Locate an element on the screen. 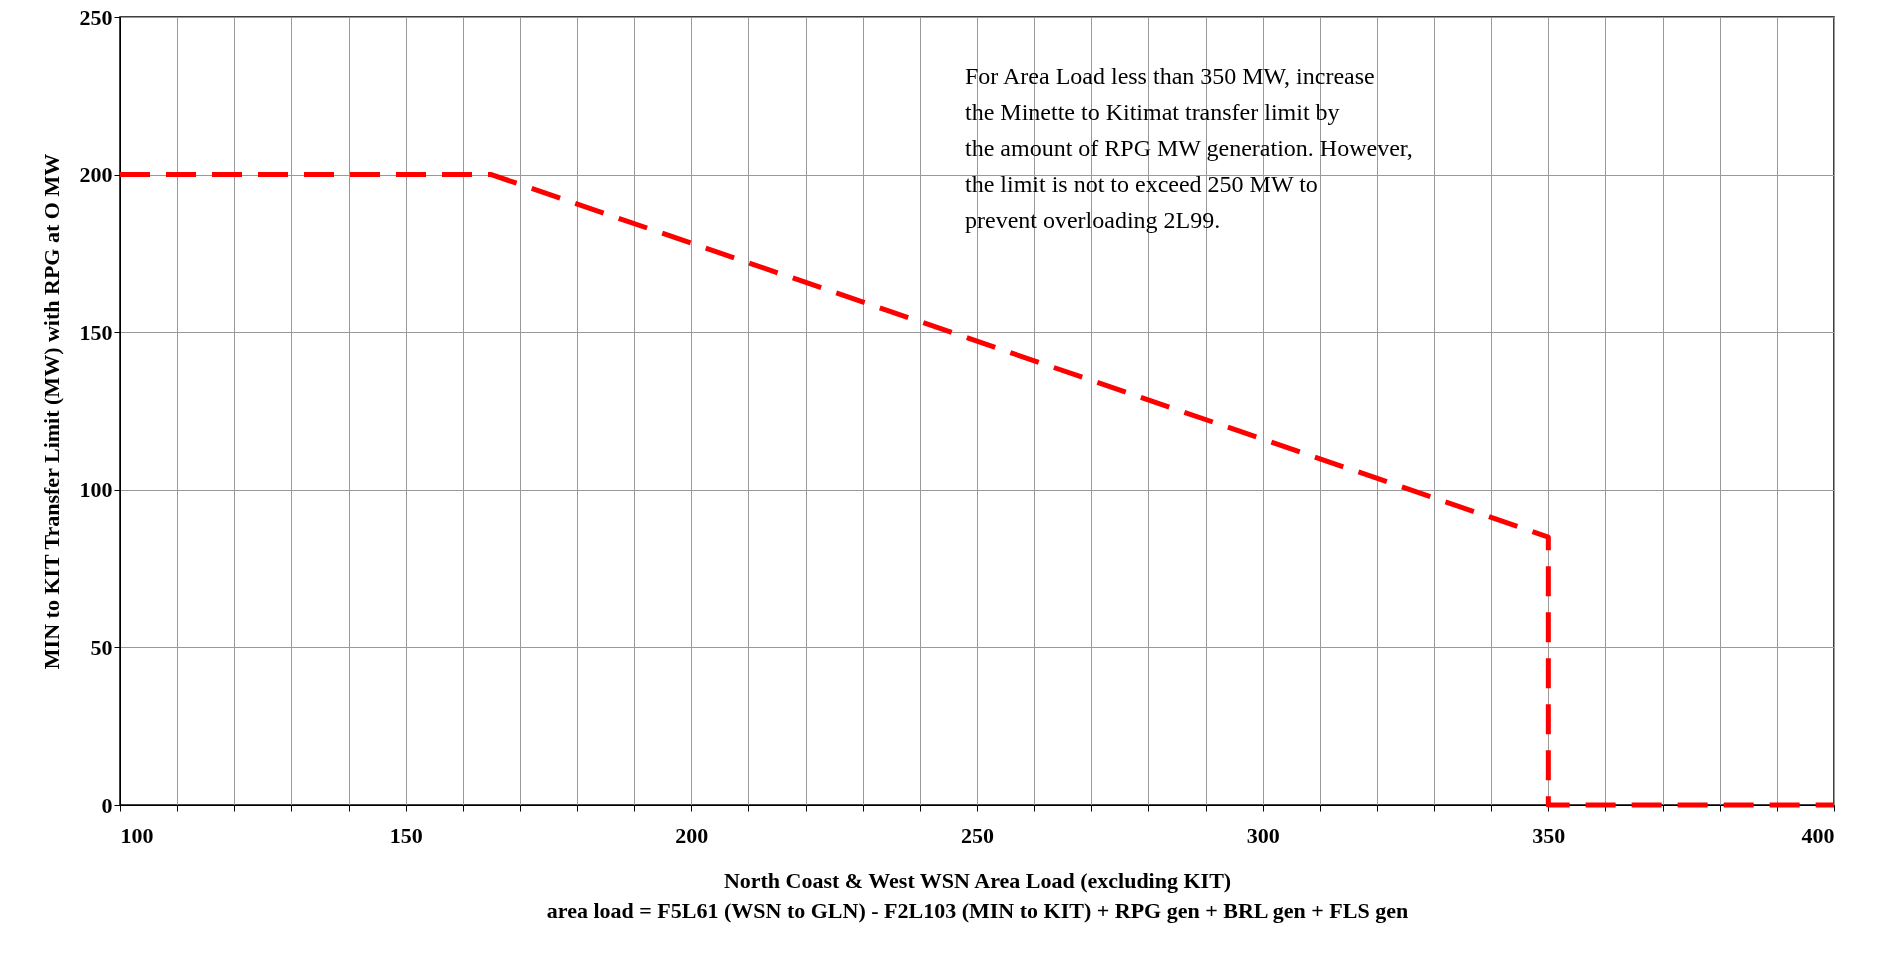  y-tick-label: 100 is located at coordinates (96, 490).